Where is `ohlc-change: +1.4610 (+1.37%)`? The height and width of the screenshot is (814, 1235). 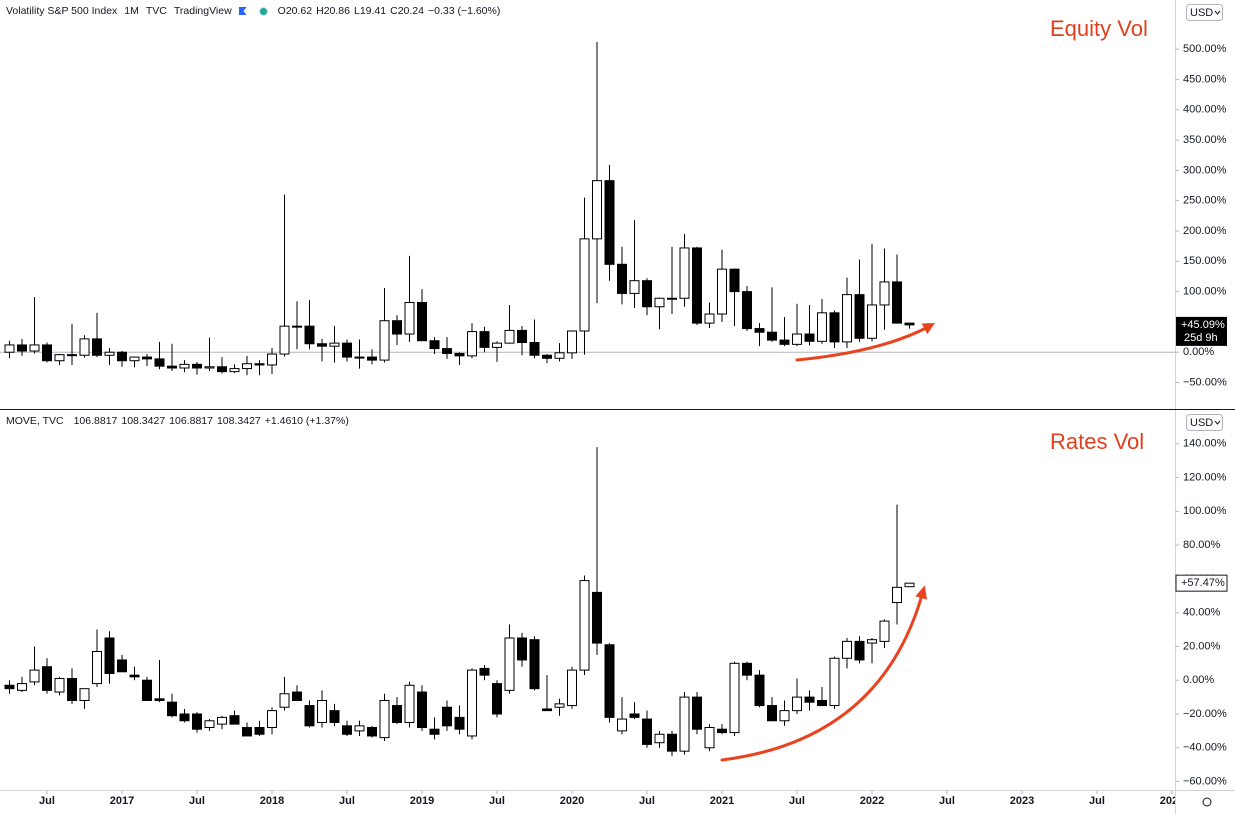
ohlc-change: +1.4610 (+1.37%) is located at coordinates (306, 421).